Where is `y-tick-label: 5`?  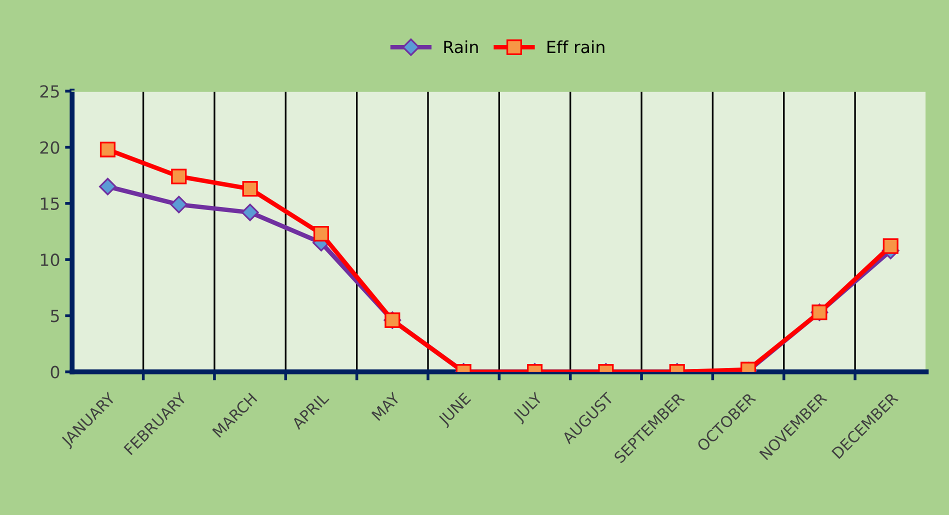 y-tick-label: 5 is located at coordinates (55, 316).